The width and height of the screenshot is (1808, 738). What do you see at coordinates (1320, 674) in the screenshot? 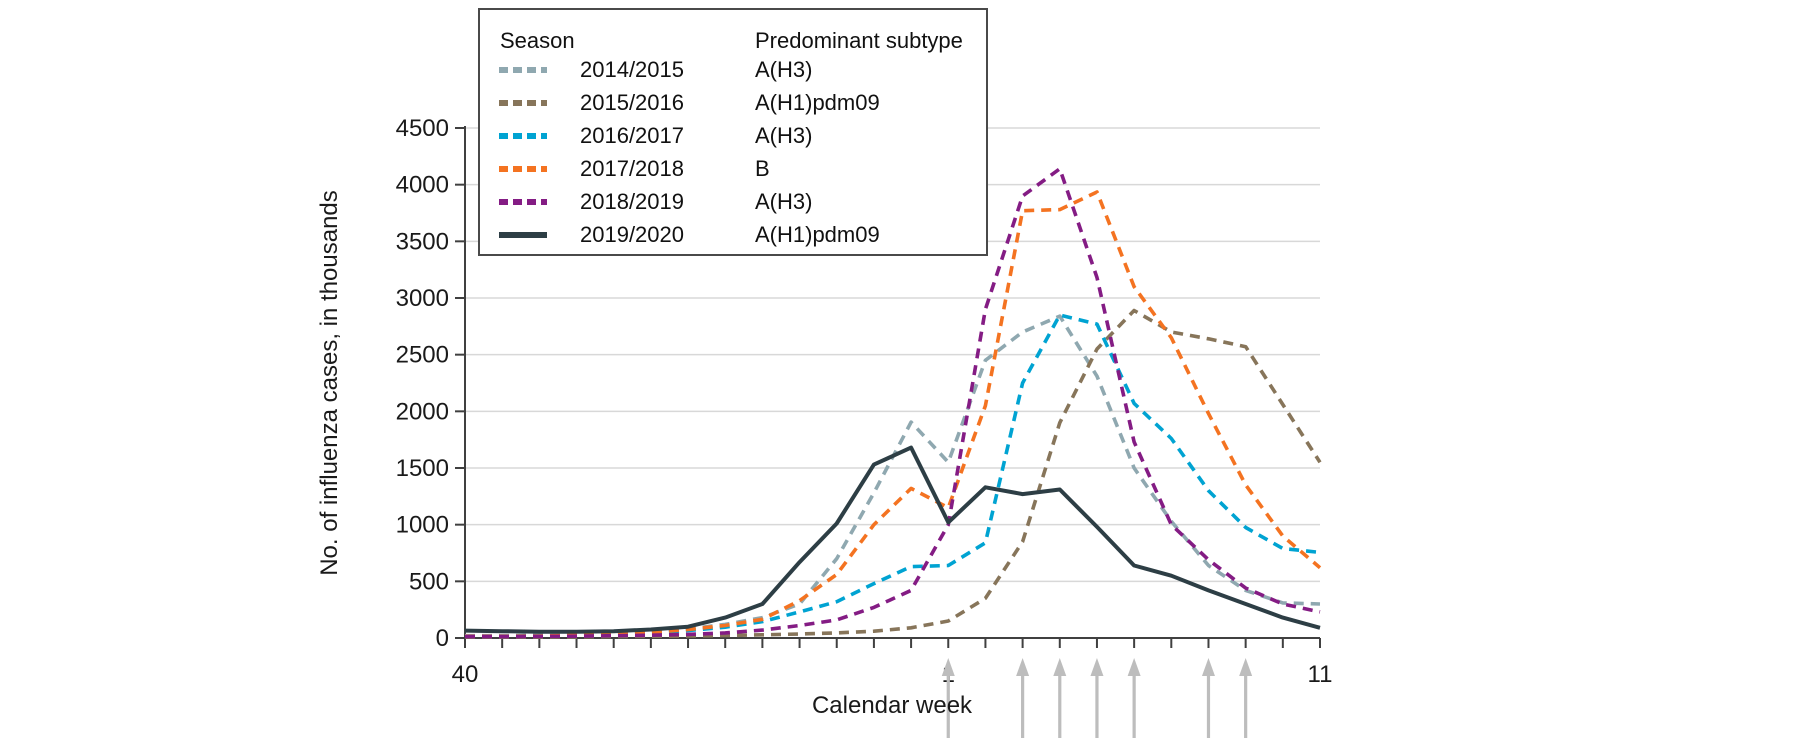
I see `x-tick-label: 11` at bounding box center [1320, 674].